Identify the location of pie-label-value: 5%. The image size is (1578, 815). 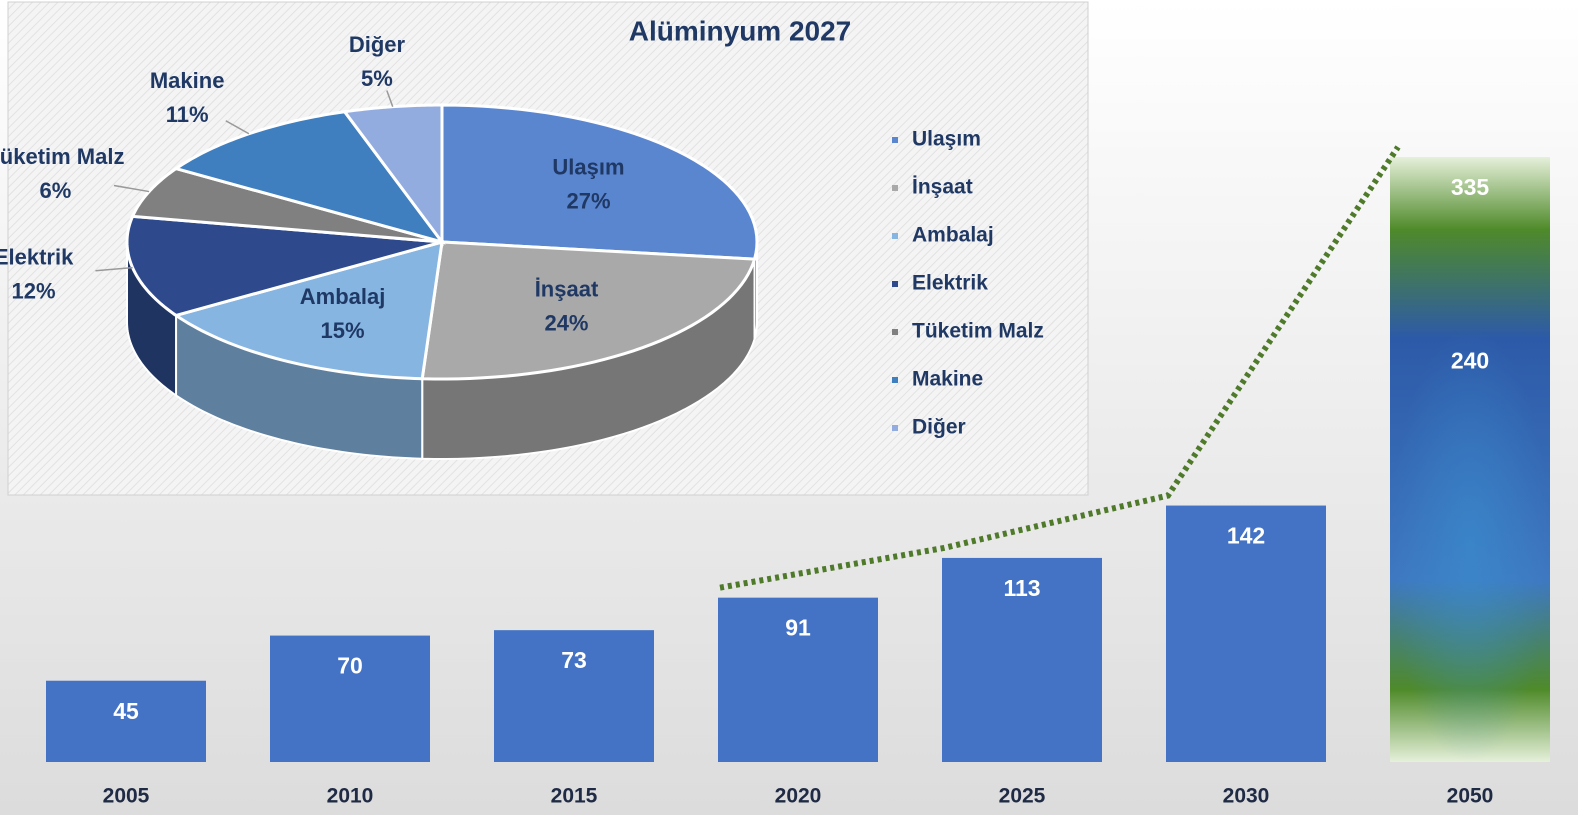
(377, 78).